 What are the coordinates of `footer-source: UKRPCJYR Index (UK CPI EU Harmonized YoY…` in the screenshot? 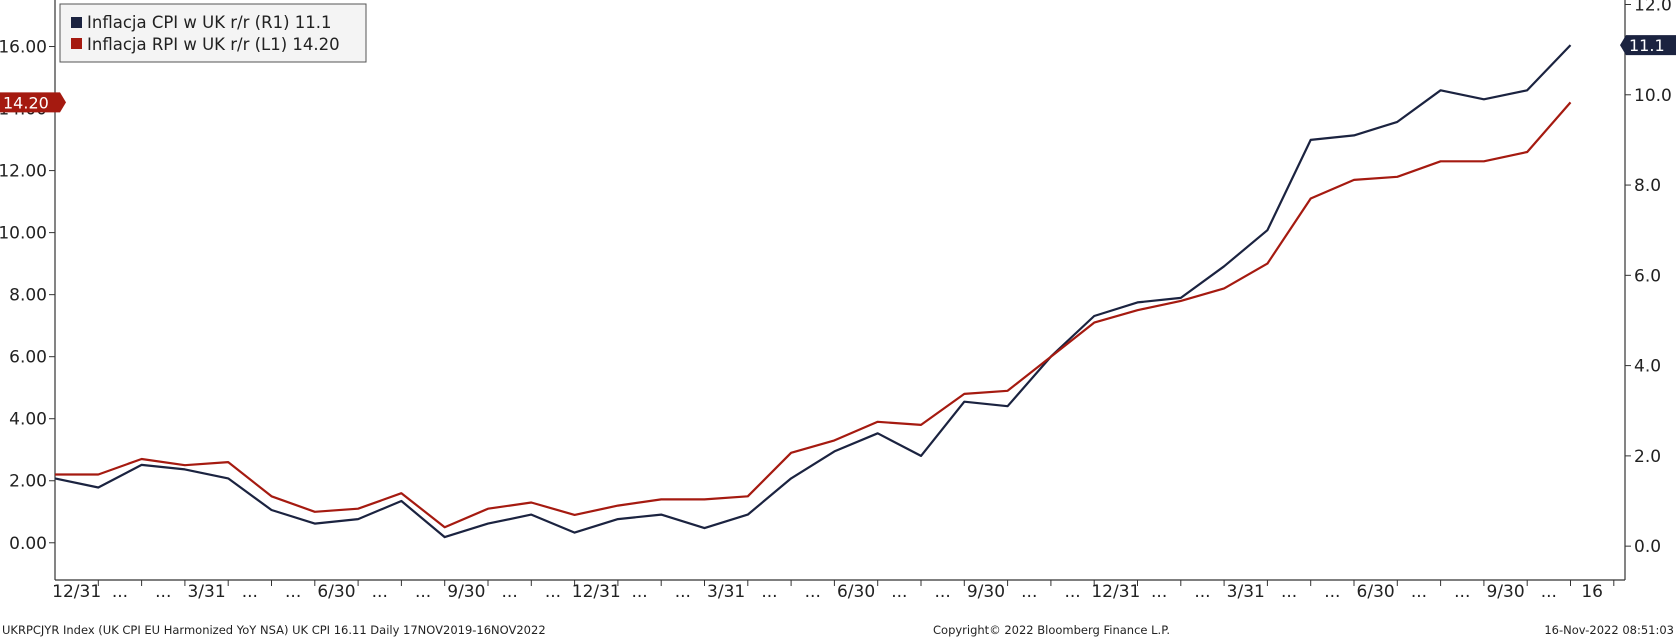 It's located at (274, 630).